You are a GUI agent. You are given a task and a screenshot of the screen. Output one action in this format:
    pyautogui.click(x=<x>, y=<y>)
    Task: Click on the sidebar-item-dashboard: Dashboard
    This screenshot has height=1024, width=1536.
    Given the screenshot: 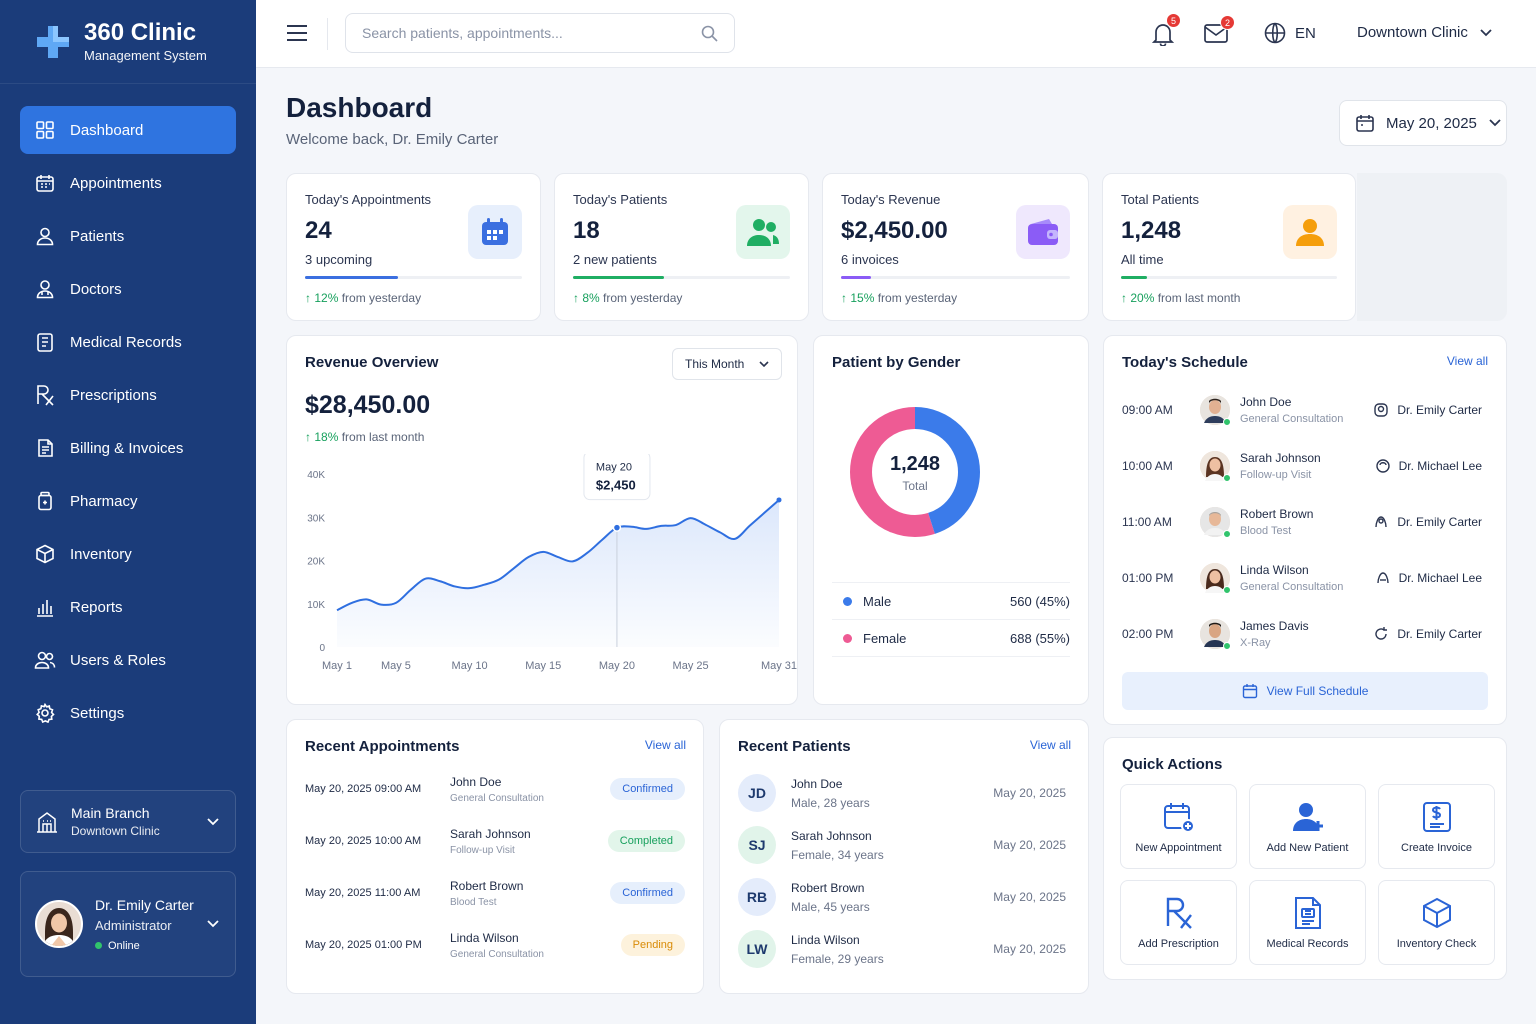 What is the action you would take?
    pyautogui.click(x=128, y=130)
    